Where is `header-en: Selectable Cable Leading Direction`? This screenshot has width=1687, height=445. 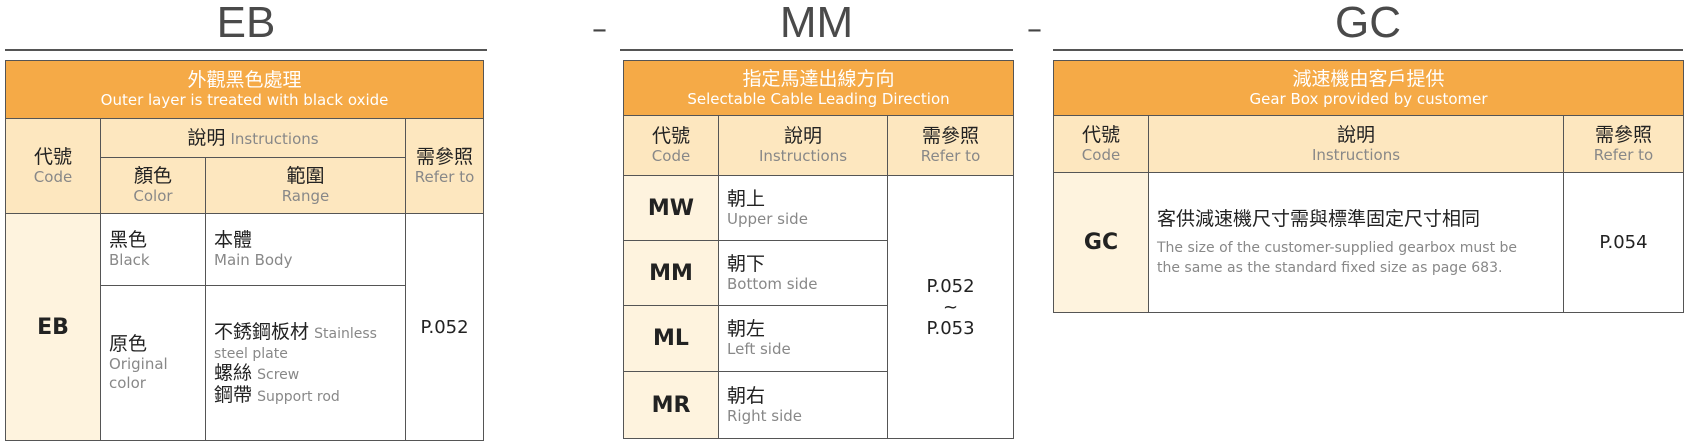 header-en: Selectable Cable Leading Direction is located at coordinates (818, 98).